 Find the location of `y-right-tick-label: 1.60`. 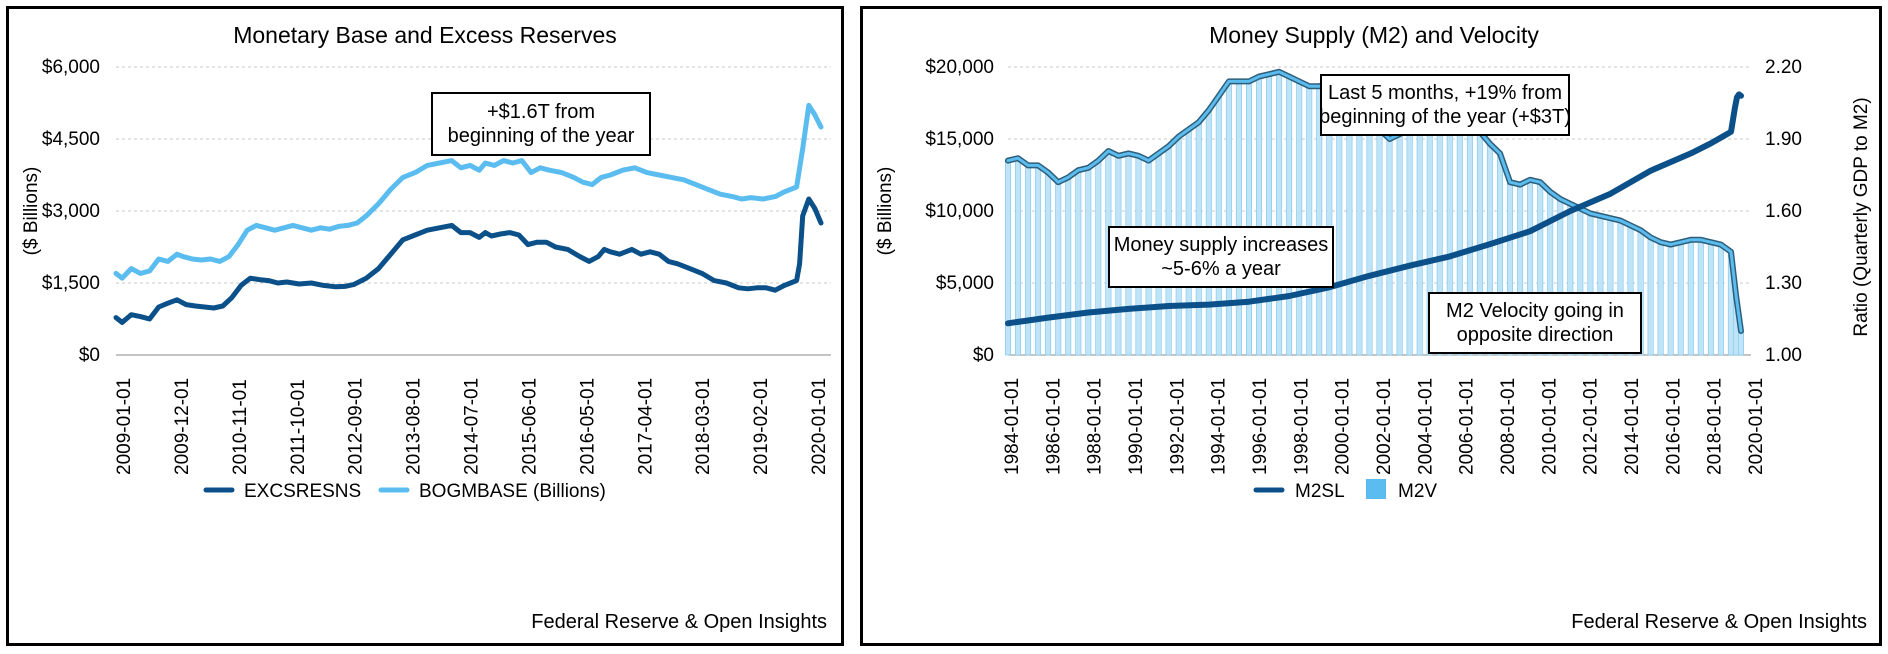

y-right-tick-label: 1.60 is located at coordinates (1783, 211).